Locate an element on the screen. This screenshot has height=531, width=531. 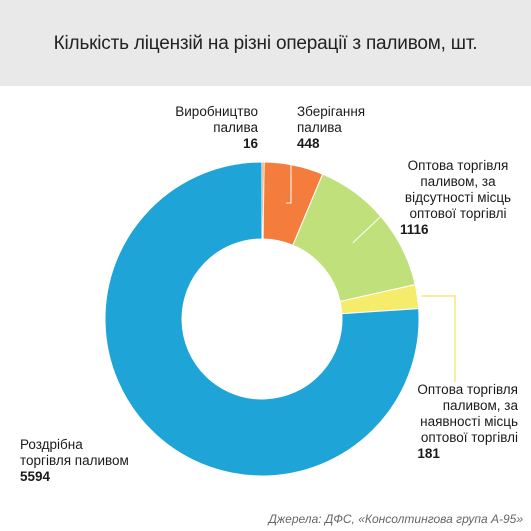
leader-wholesale-with is located at coordinates (438, 338).